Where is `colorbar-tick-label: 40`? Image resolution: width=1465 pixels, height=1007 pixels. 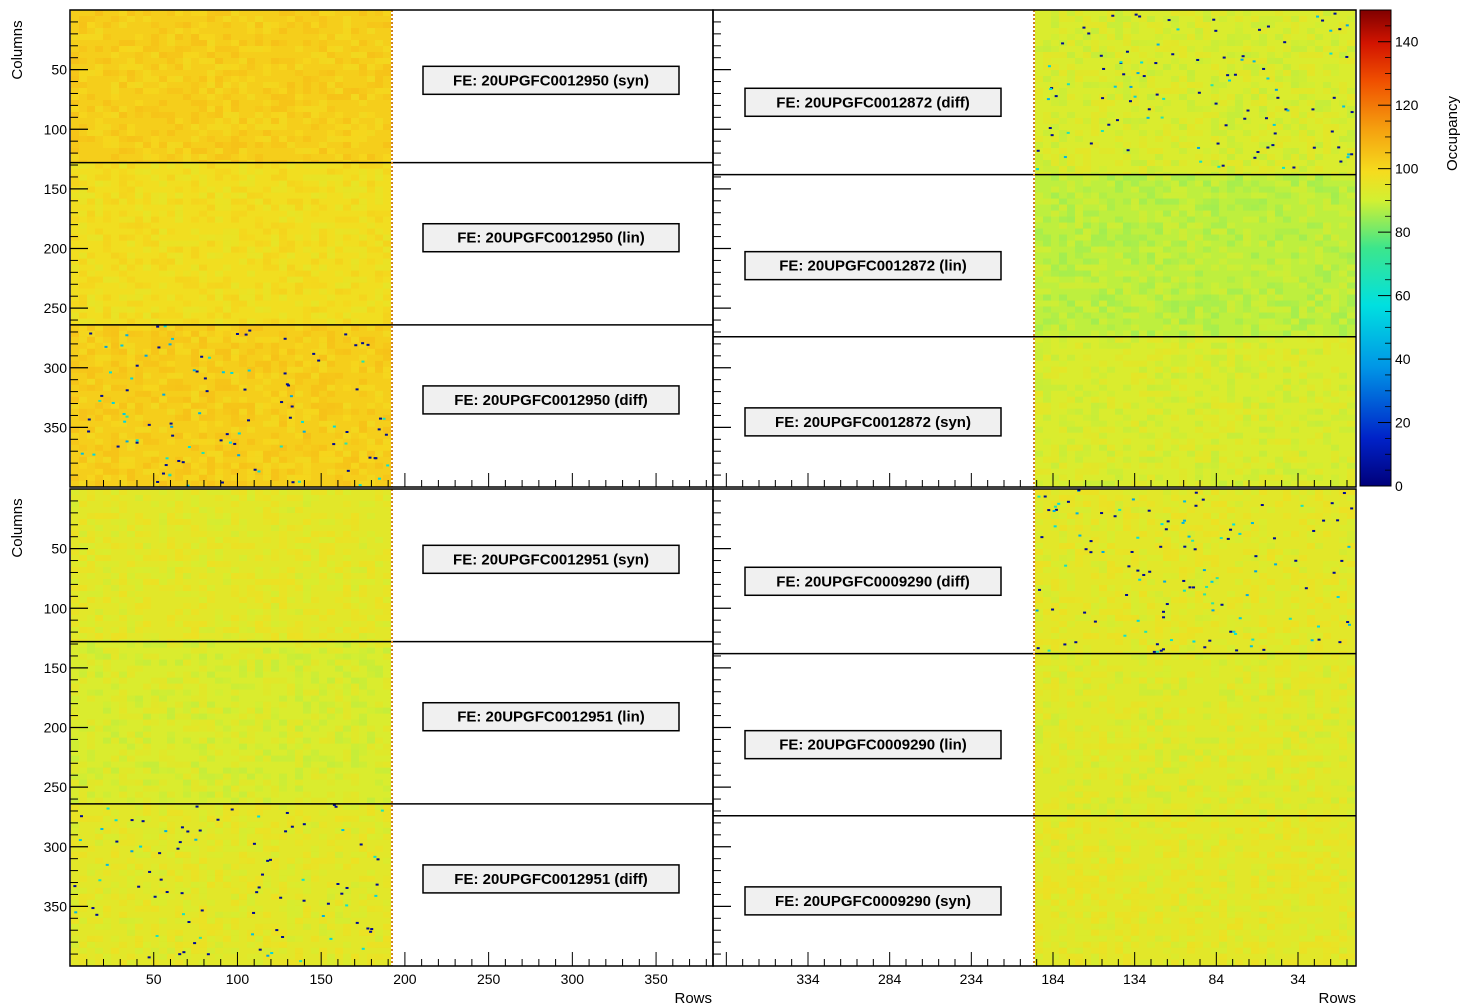
colorbar-tick-label: 40 is located at coordinates (1403, 359).